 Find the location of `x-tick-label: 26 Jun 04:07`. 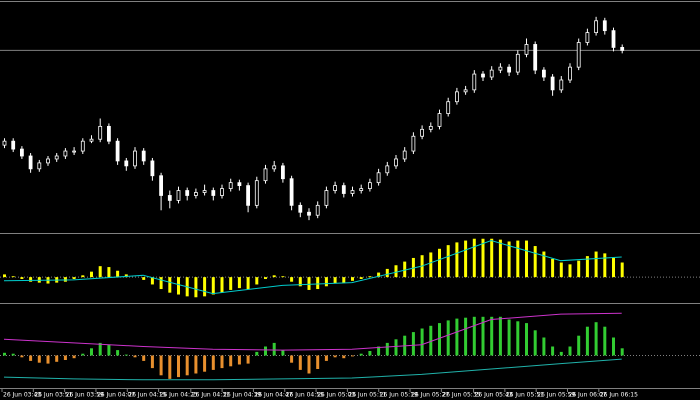

x-tick-label: 26 Jun 04:07 is located at coordinates (116, 395).